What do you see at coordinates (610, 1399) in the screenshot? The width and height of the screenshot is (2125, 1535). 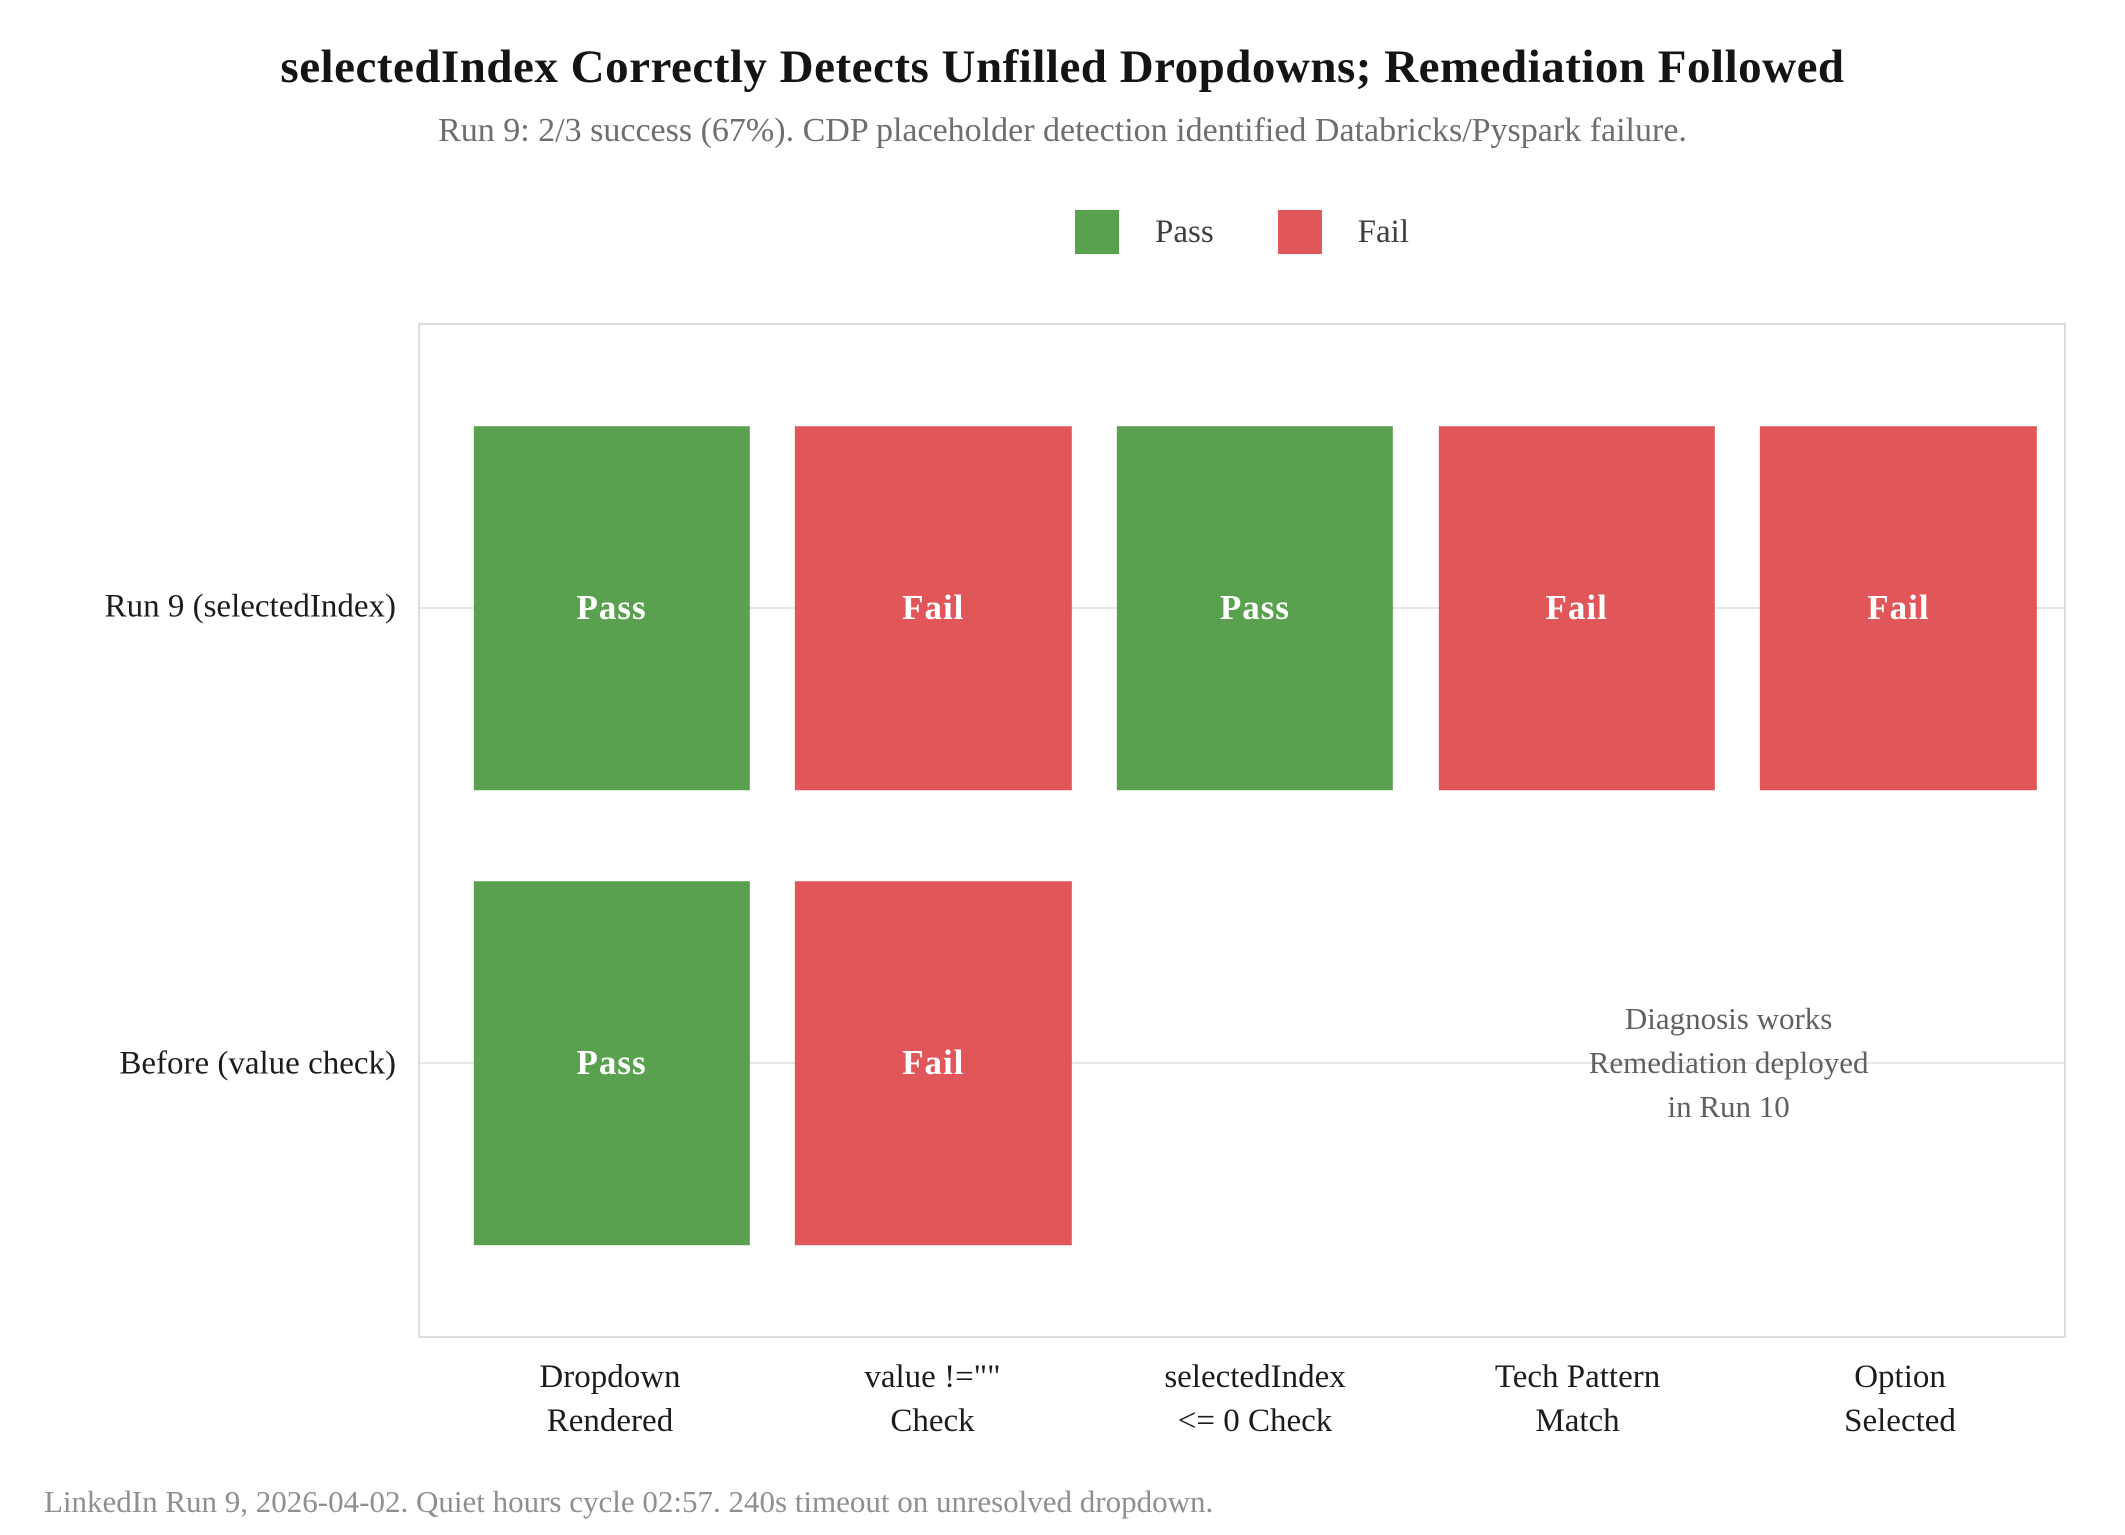 I see `x-axis-label: Dropdown Rendered` at bounding box center [610, 1399].